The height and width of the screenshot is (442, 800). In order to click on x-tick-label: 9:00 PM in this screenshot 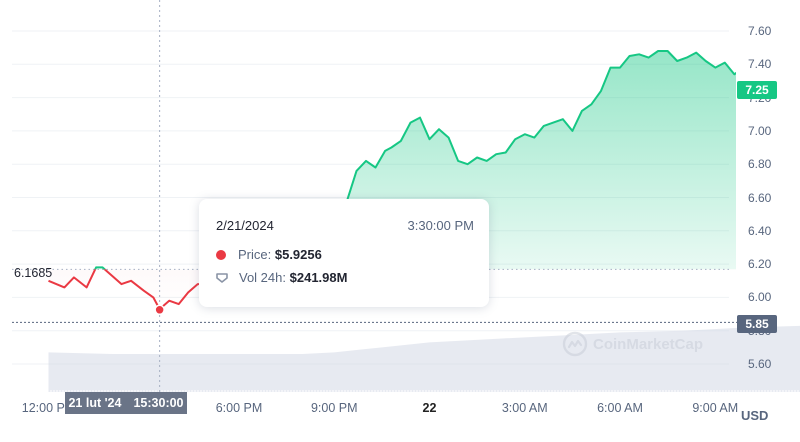, I will do `click(334, 408)`.